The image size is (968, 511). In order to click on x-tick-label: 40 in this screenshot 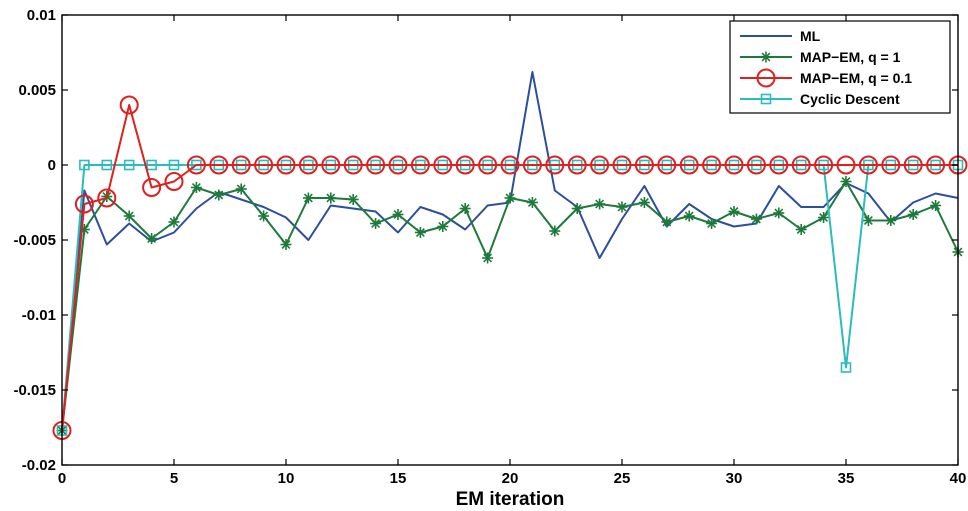, I will do `click(958, 478)`.